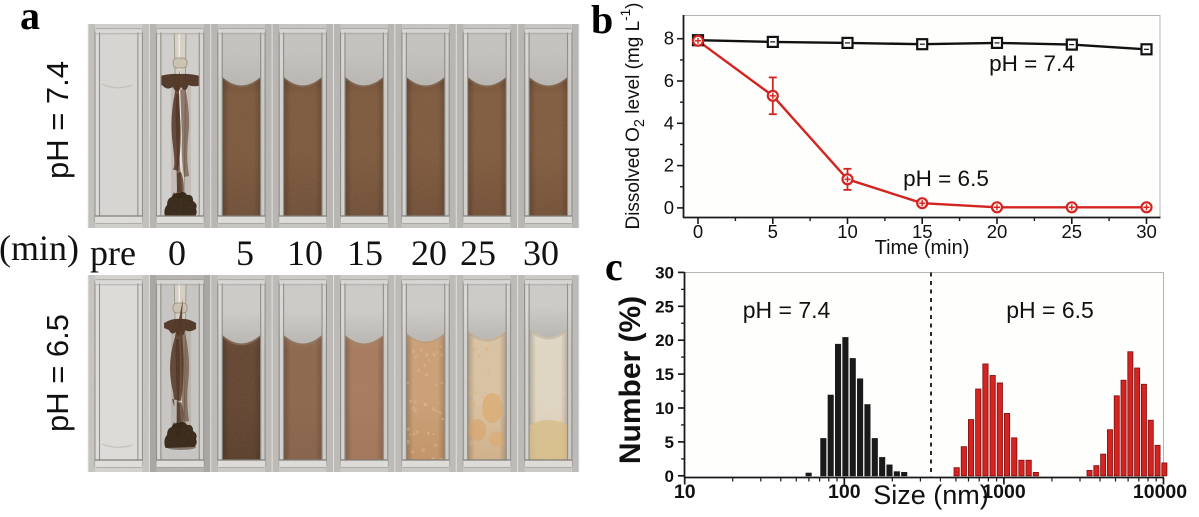 The height and width of the screenshot is (517, 1199). I want to click on svg-text: Time (min), so click(922, 248).